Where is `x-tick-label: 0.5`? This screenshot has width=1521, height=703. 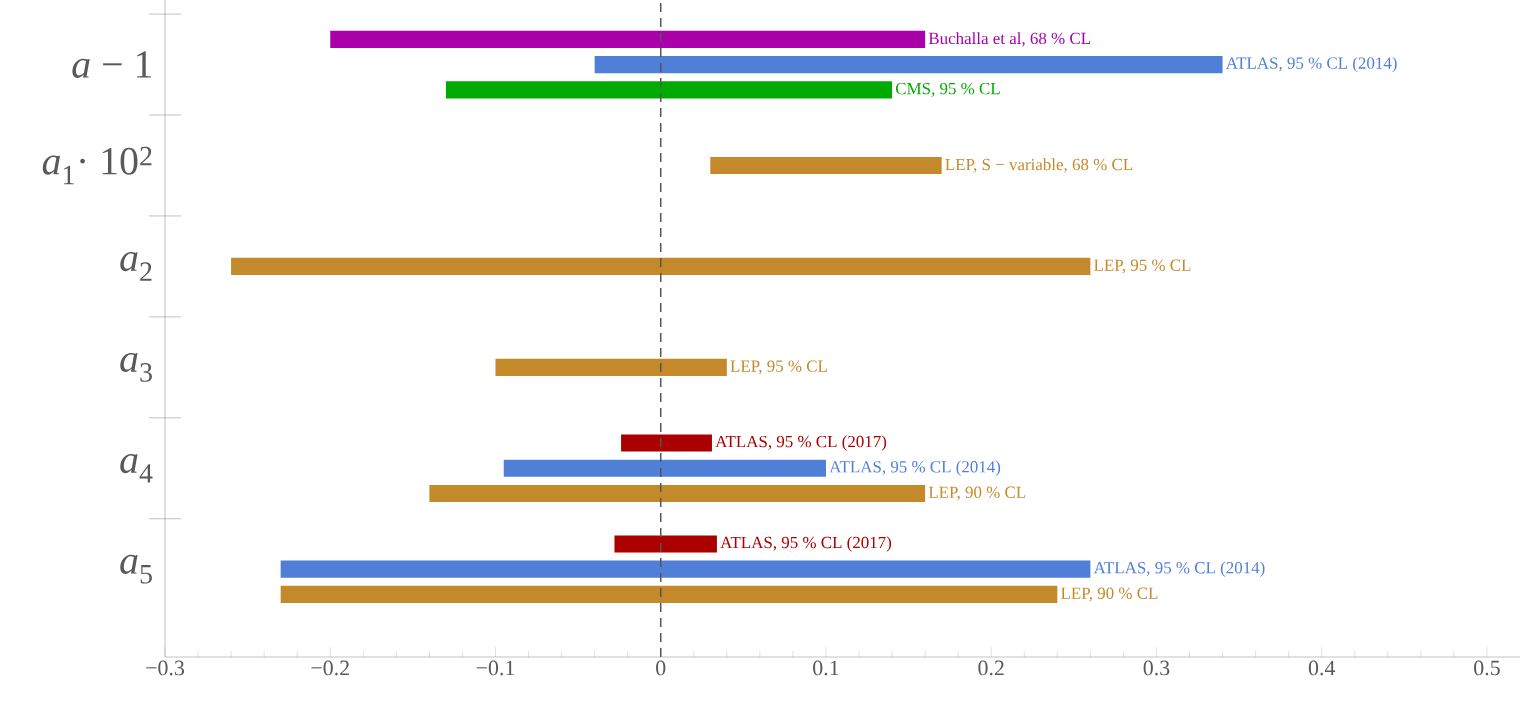
x-tick-label: 0.5 is located at coordinates (1487, 668).